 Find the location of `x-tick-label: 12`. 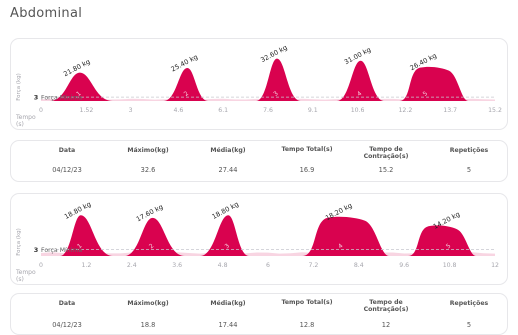

x-tick-label: 12 is located at coordinates (495, 265).